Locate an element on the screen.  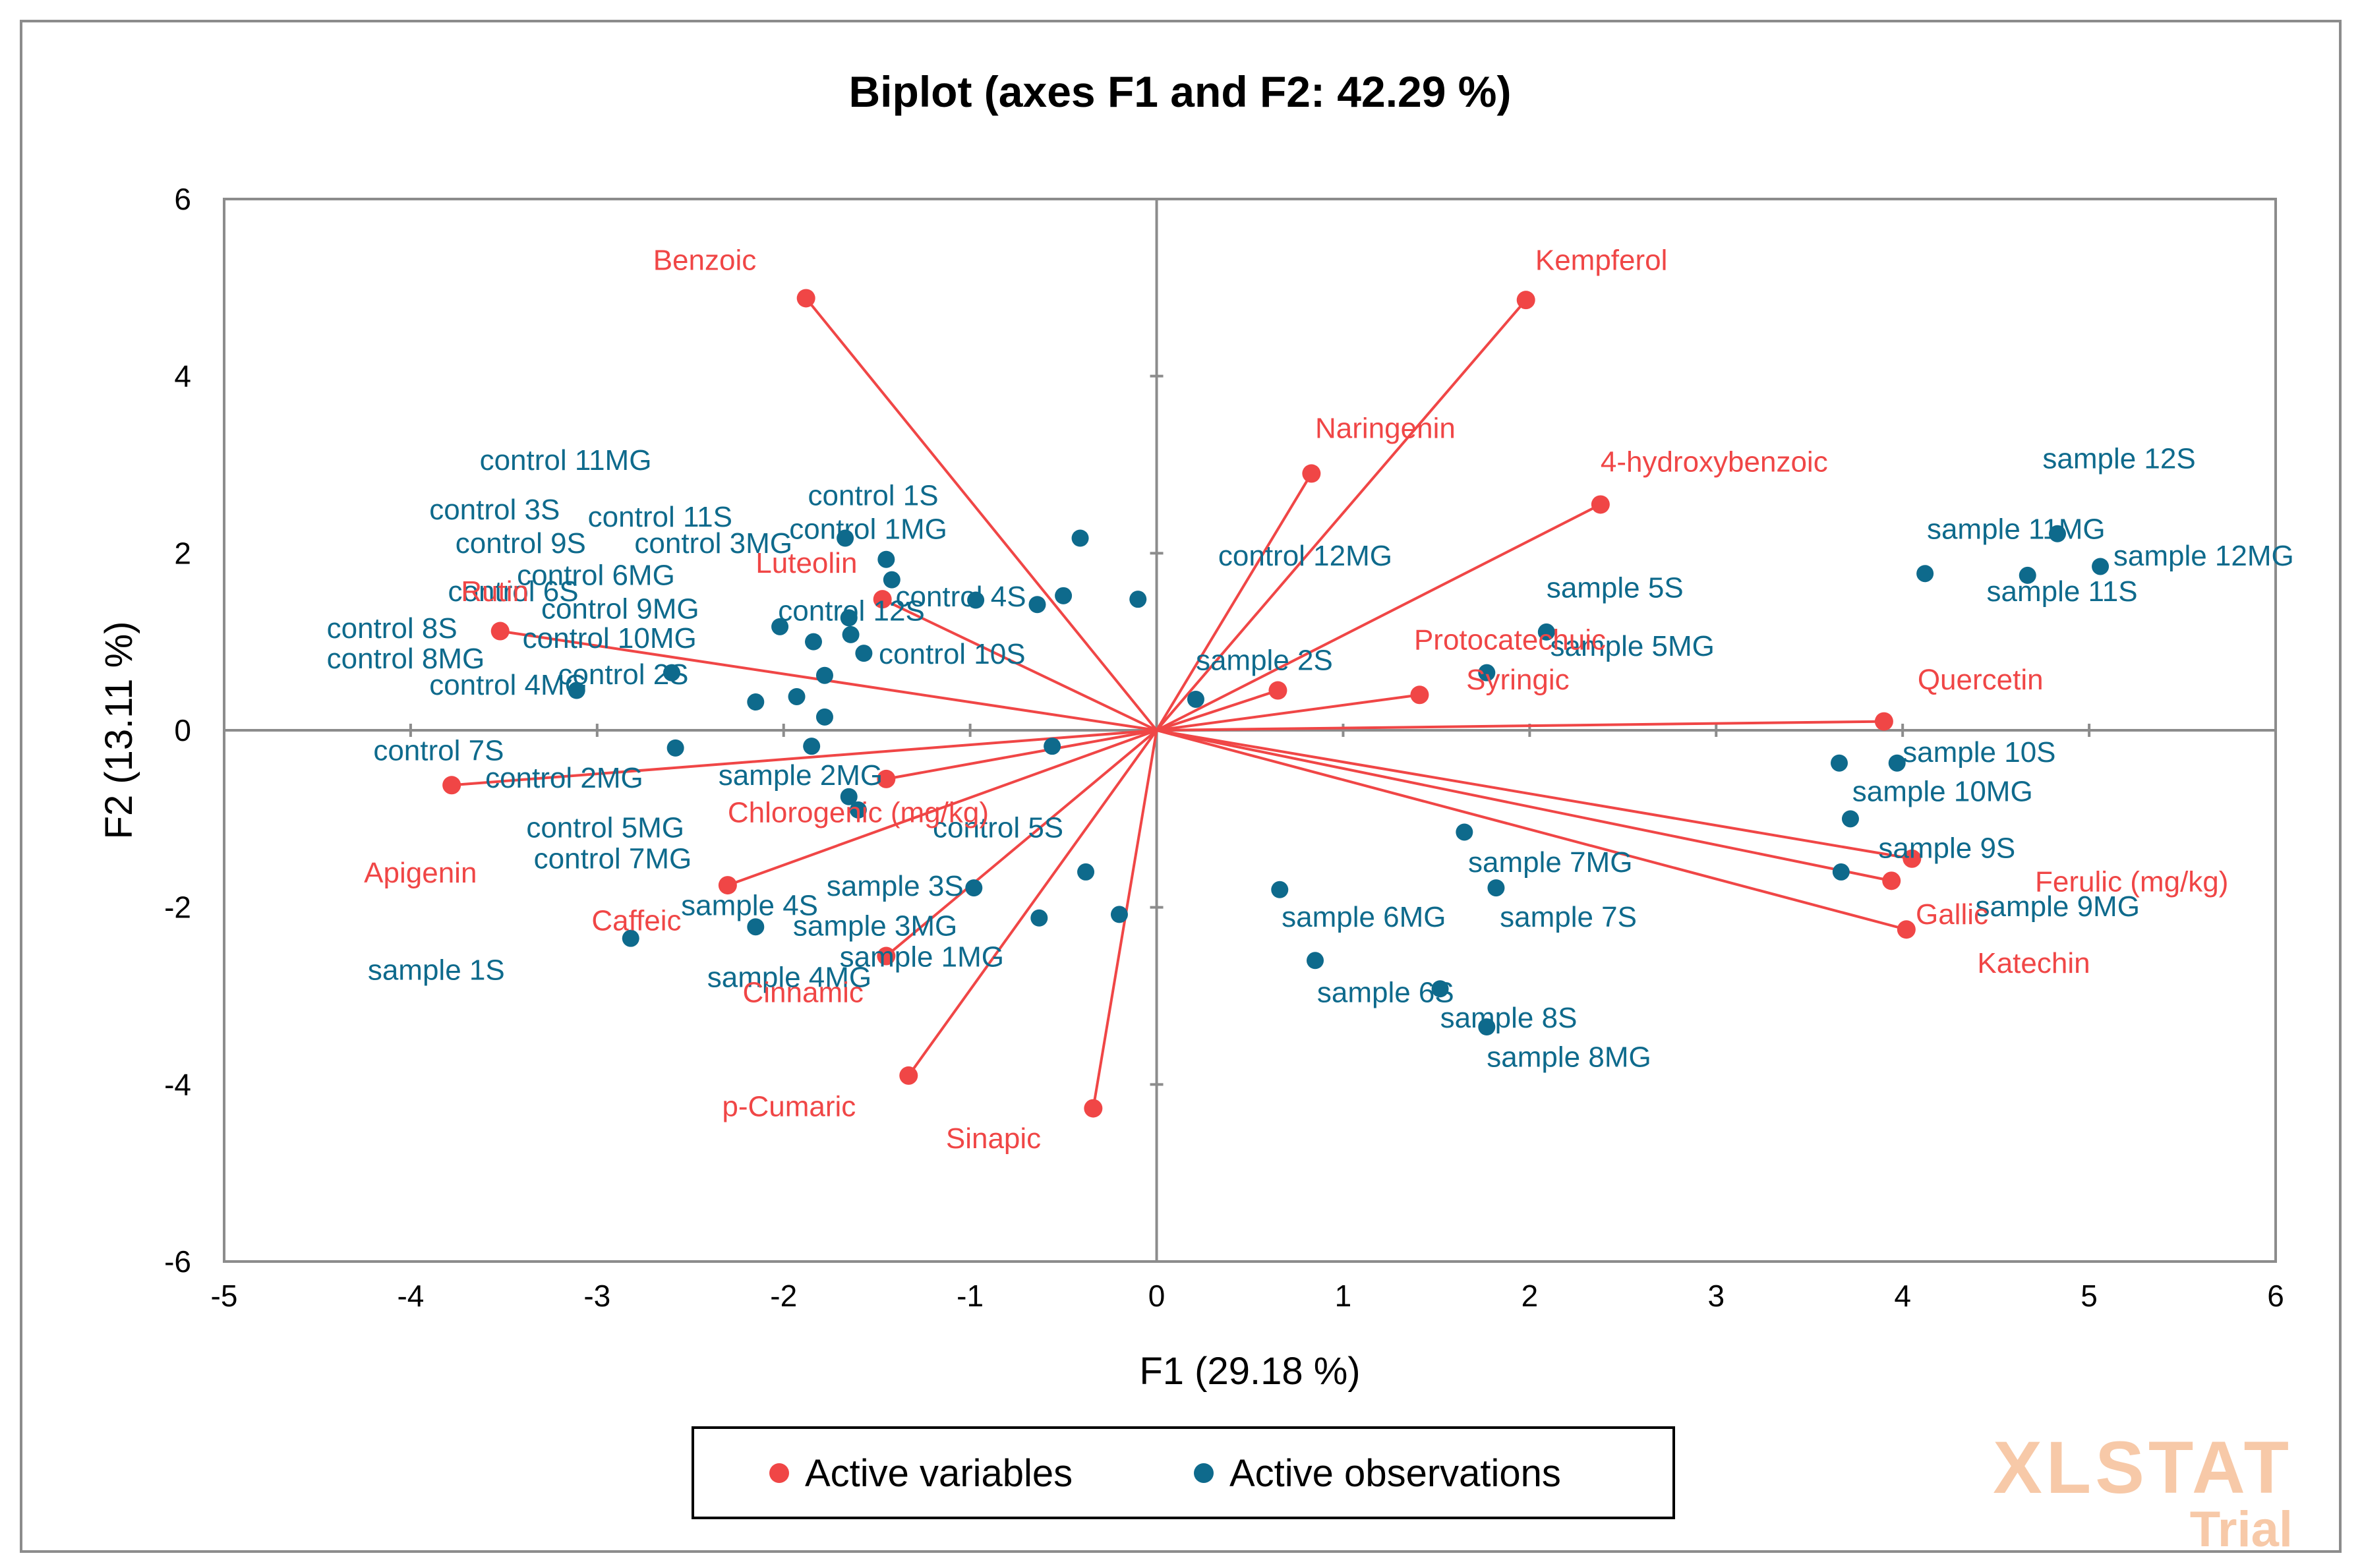
variable-label: Naringenin is located at coordinates (1385, 429).